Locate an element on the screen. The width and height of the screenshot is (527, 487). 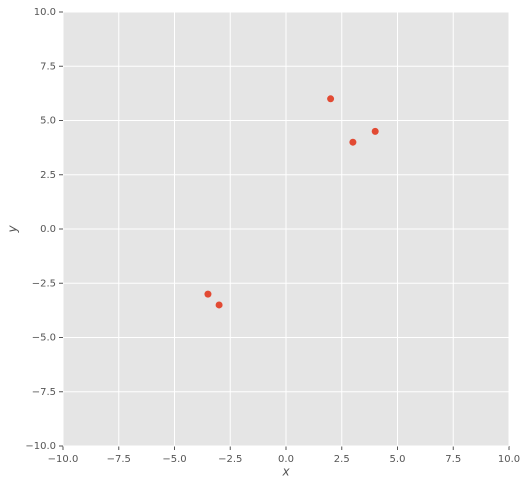
x-tick-label: 10.0 is located at coordinates (509, 459).